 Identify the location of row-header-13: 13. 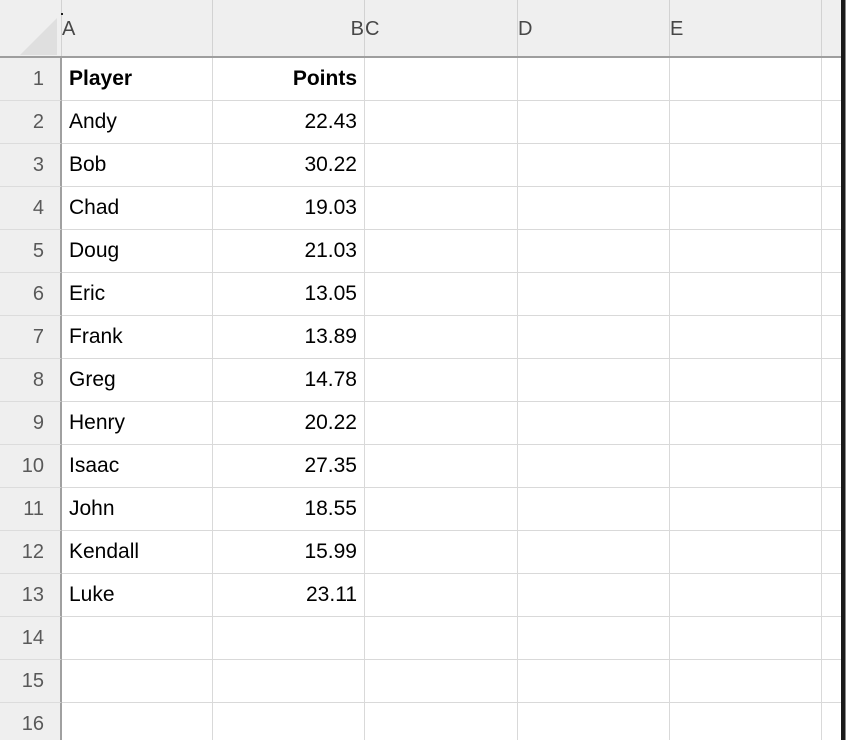
(31, 595).